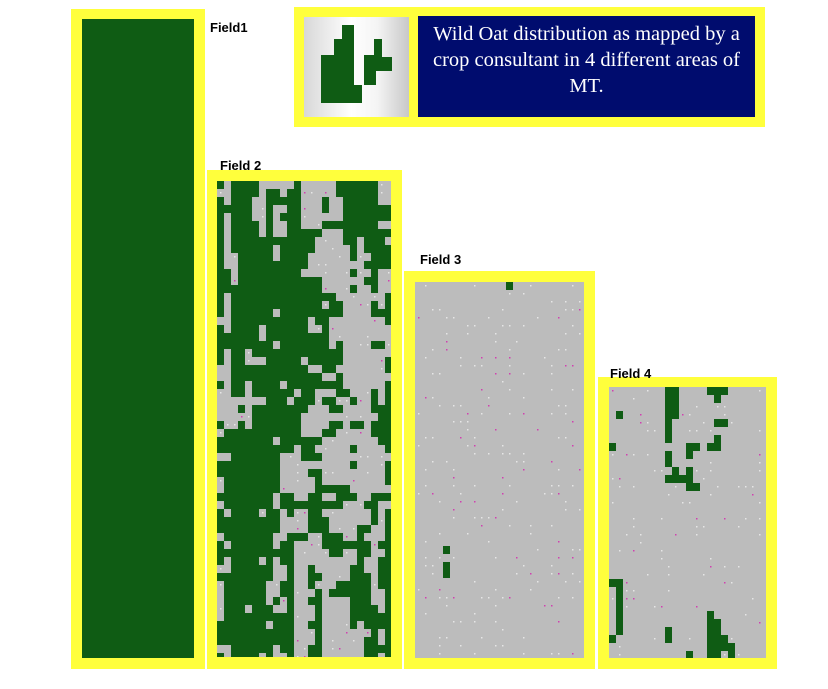 The width and height of the screenshot is (828, 689). I want to click on field1-label: Field1, so click(229, 27).